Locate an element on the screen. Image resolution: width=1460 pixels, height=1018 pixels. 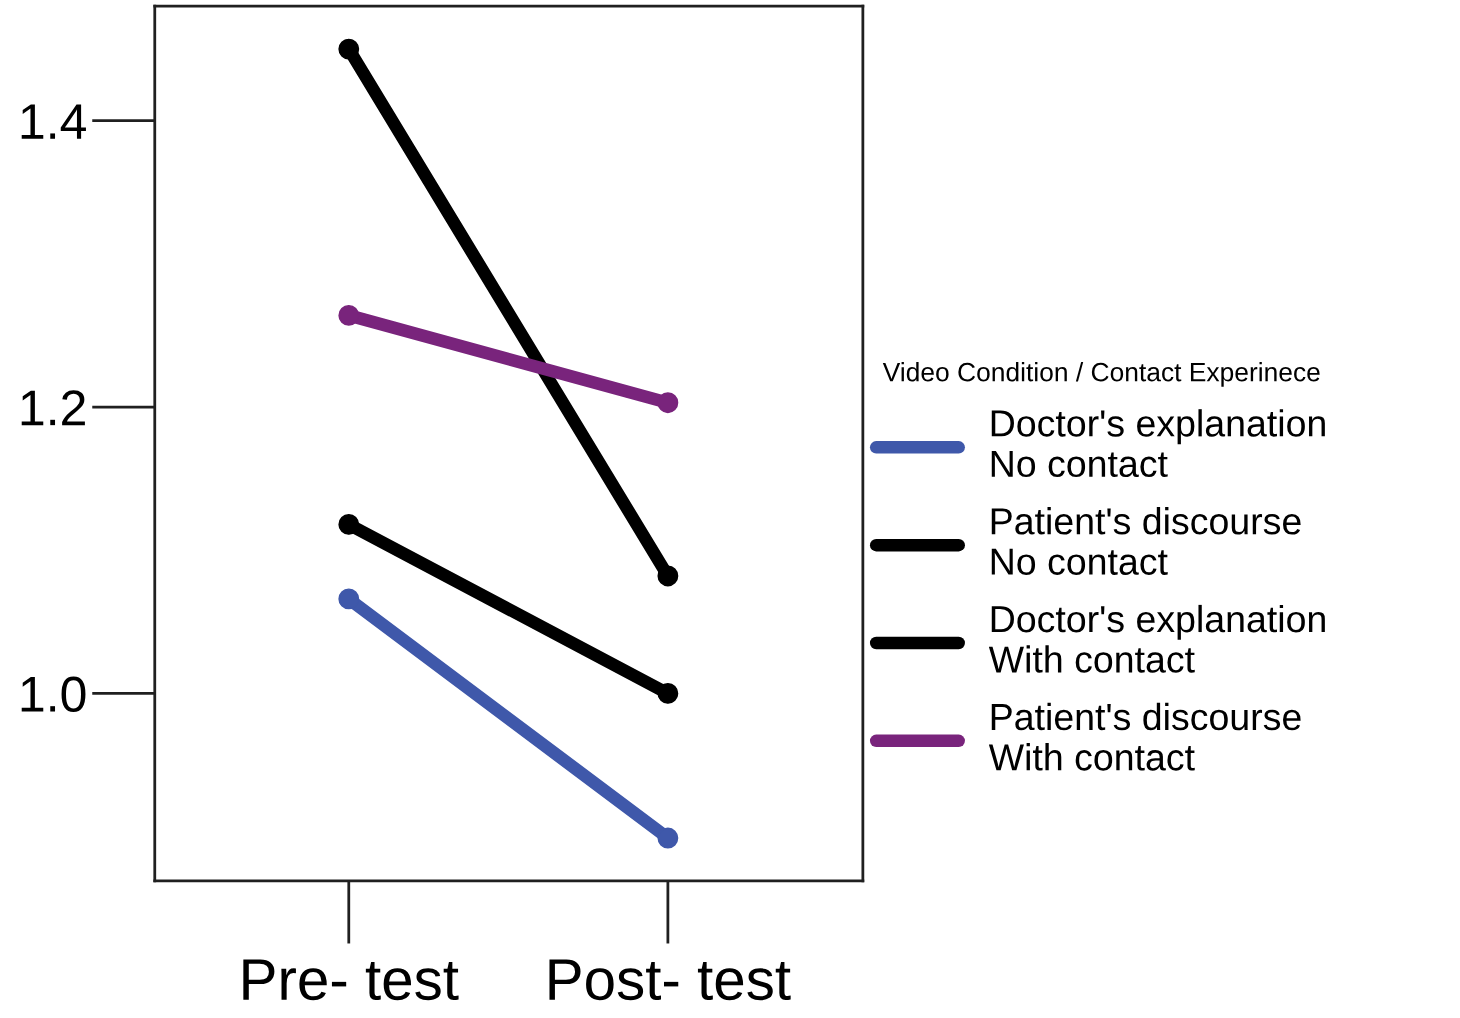
y-tick-label: 1.4 is located at coordinates (53, 121).